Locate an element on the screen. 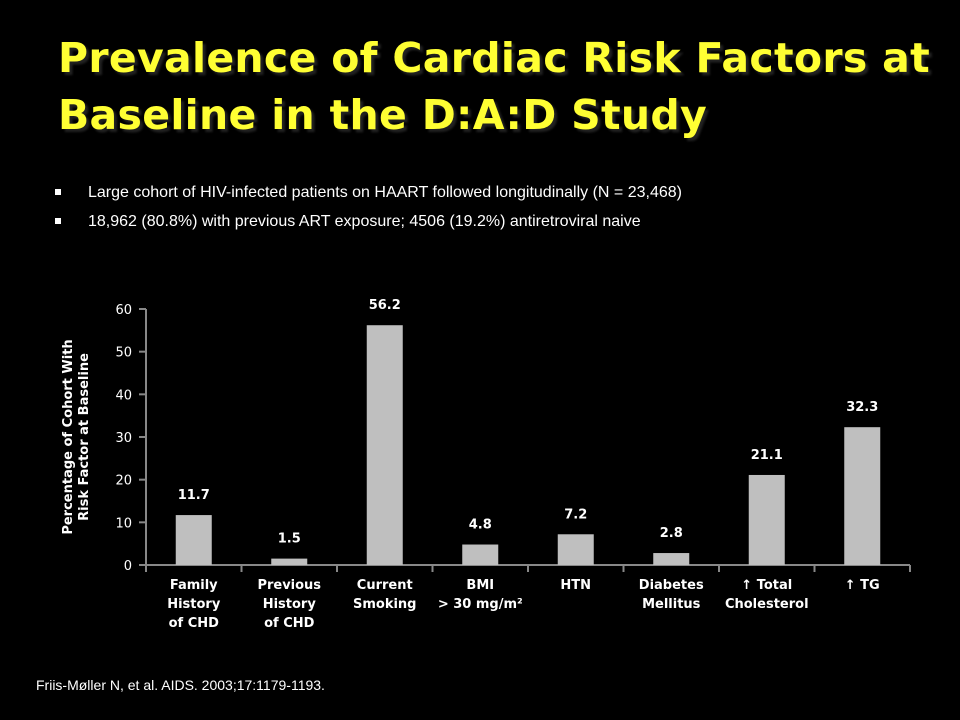  x-tick-label: Family is located at coordinates (194, 585).